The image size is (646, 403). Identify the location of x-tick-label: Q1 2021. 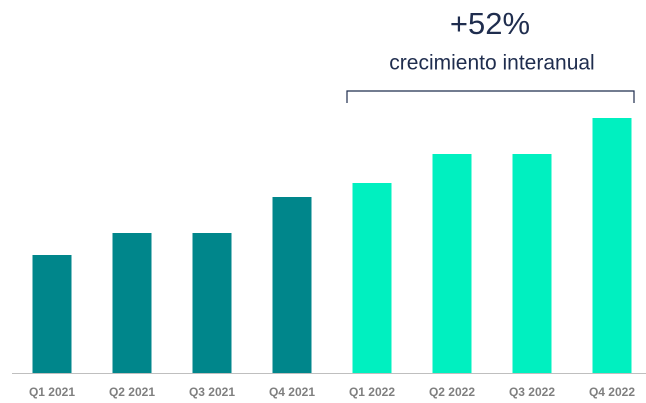
(52, 392).